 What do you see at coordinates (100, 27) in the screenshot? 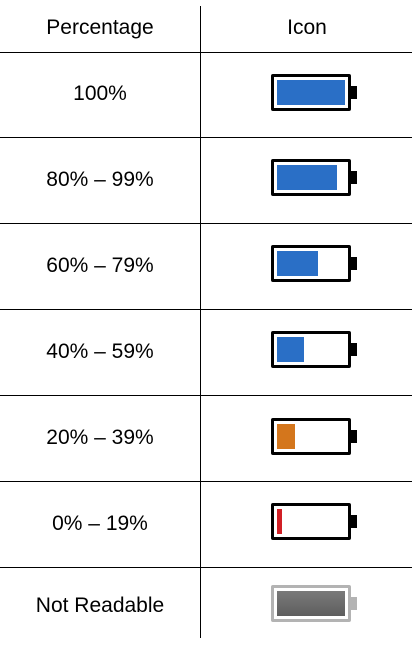
I see `header-percentage: Percentage` at bounding box center [100, 27].